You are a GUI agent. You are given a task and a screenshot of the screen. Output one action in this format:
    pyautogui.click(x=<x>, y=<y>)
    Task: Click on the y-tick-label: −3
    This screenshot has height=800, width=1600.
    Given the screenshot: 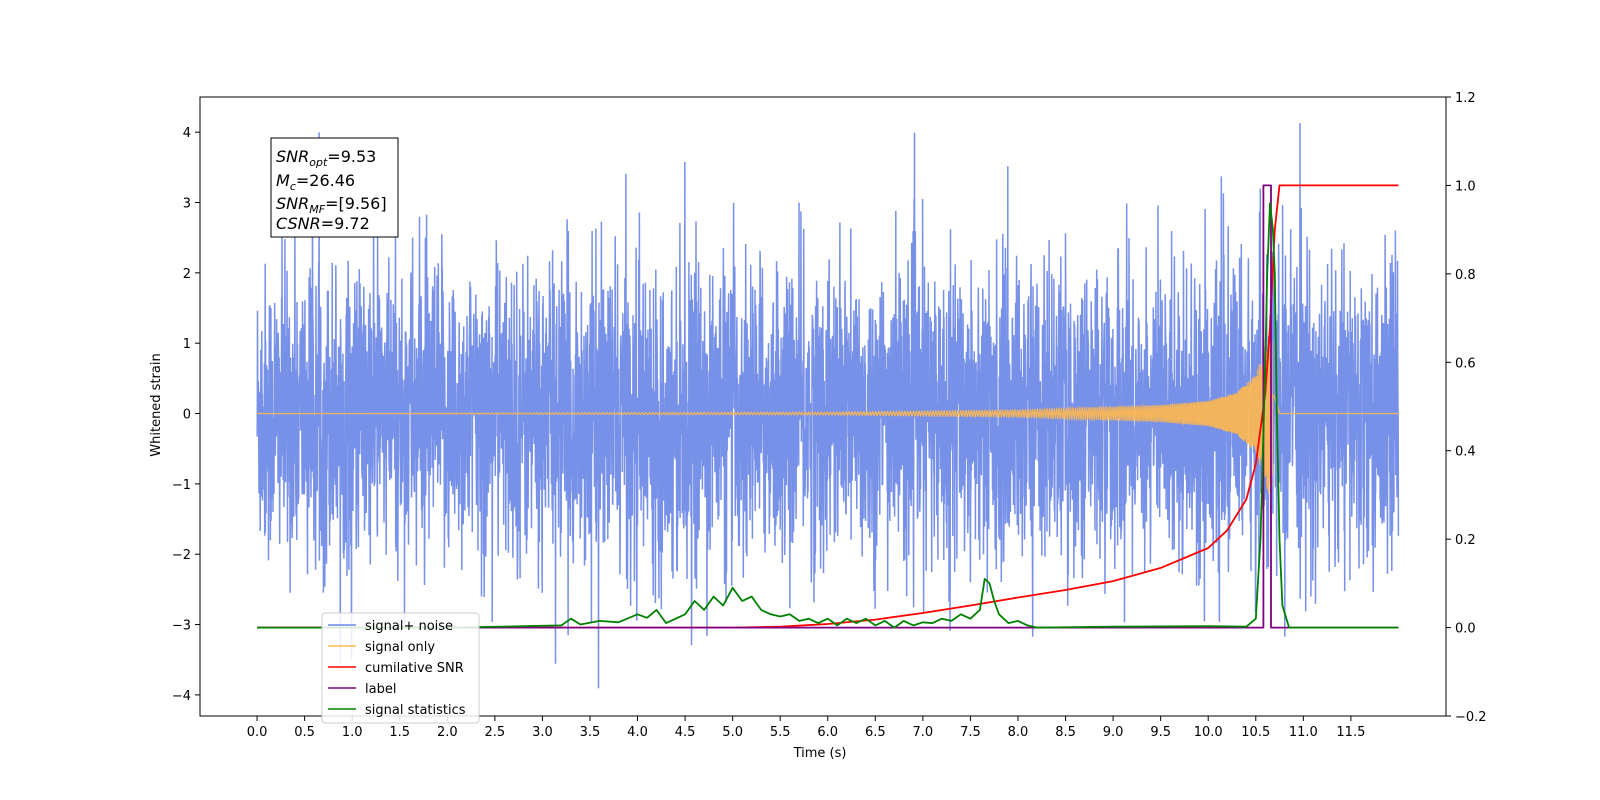 What is the action you would take?
    pyautogui.click(x=181, y=626)
    